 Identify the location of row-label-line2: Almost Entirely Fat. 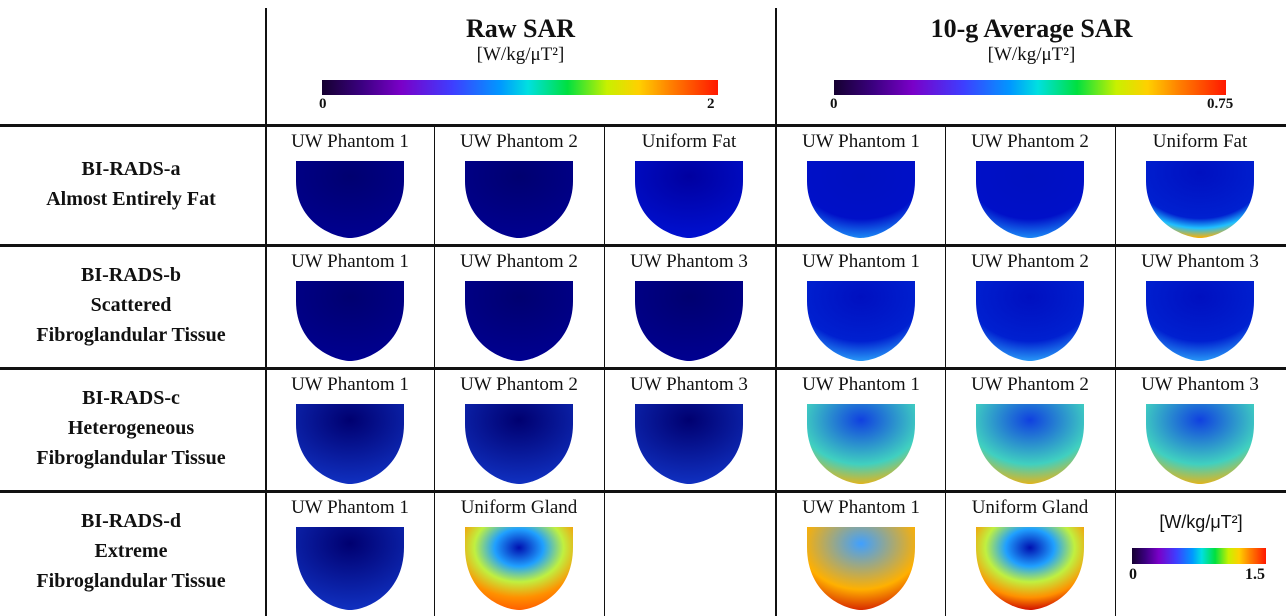
(131, 199).